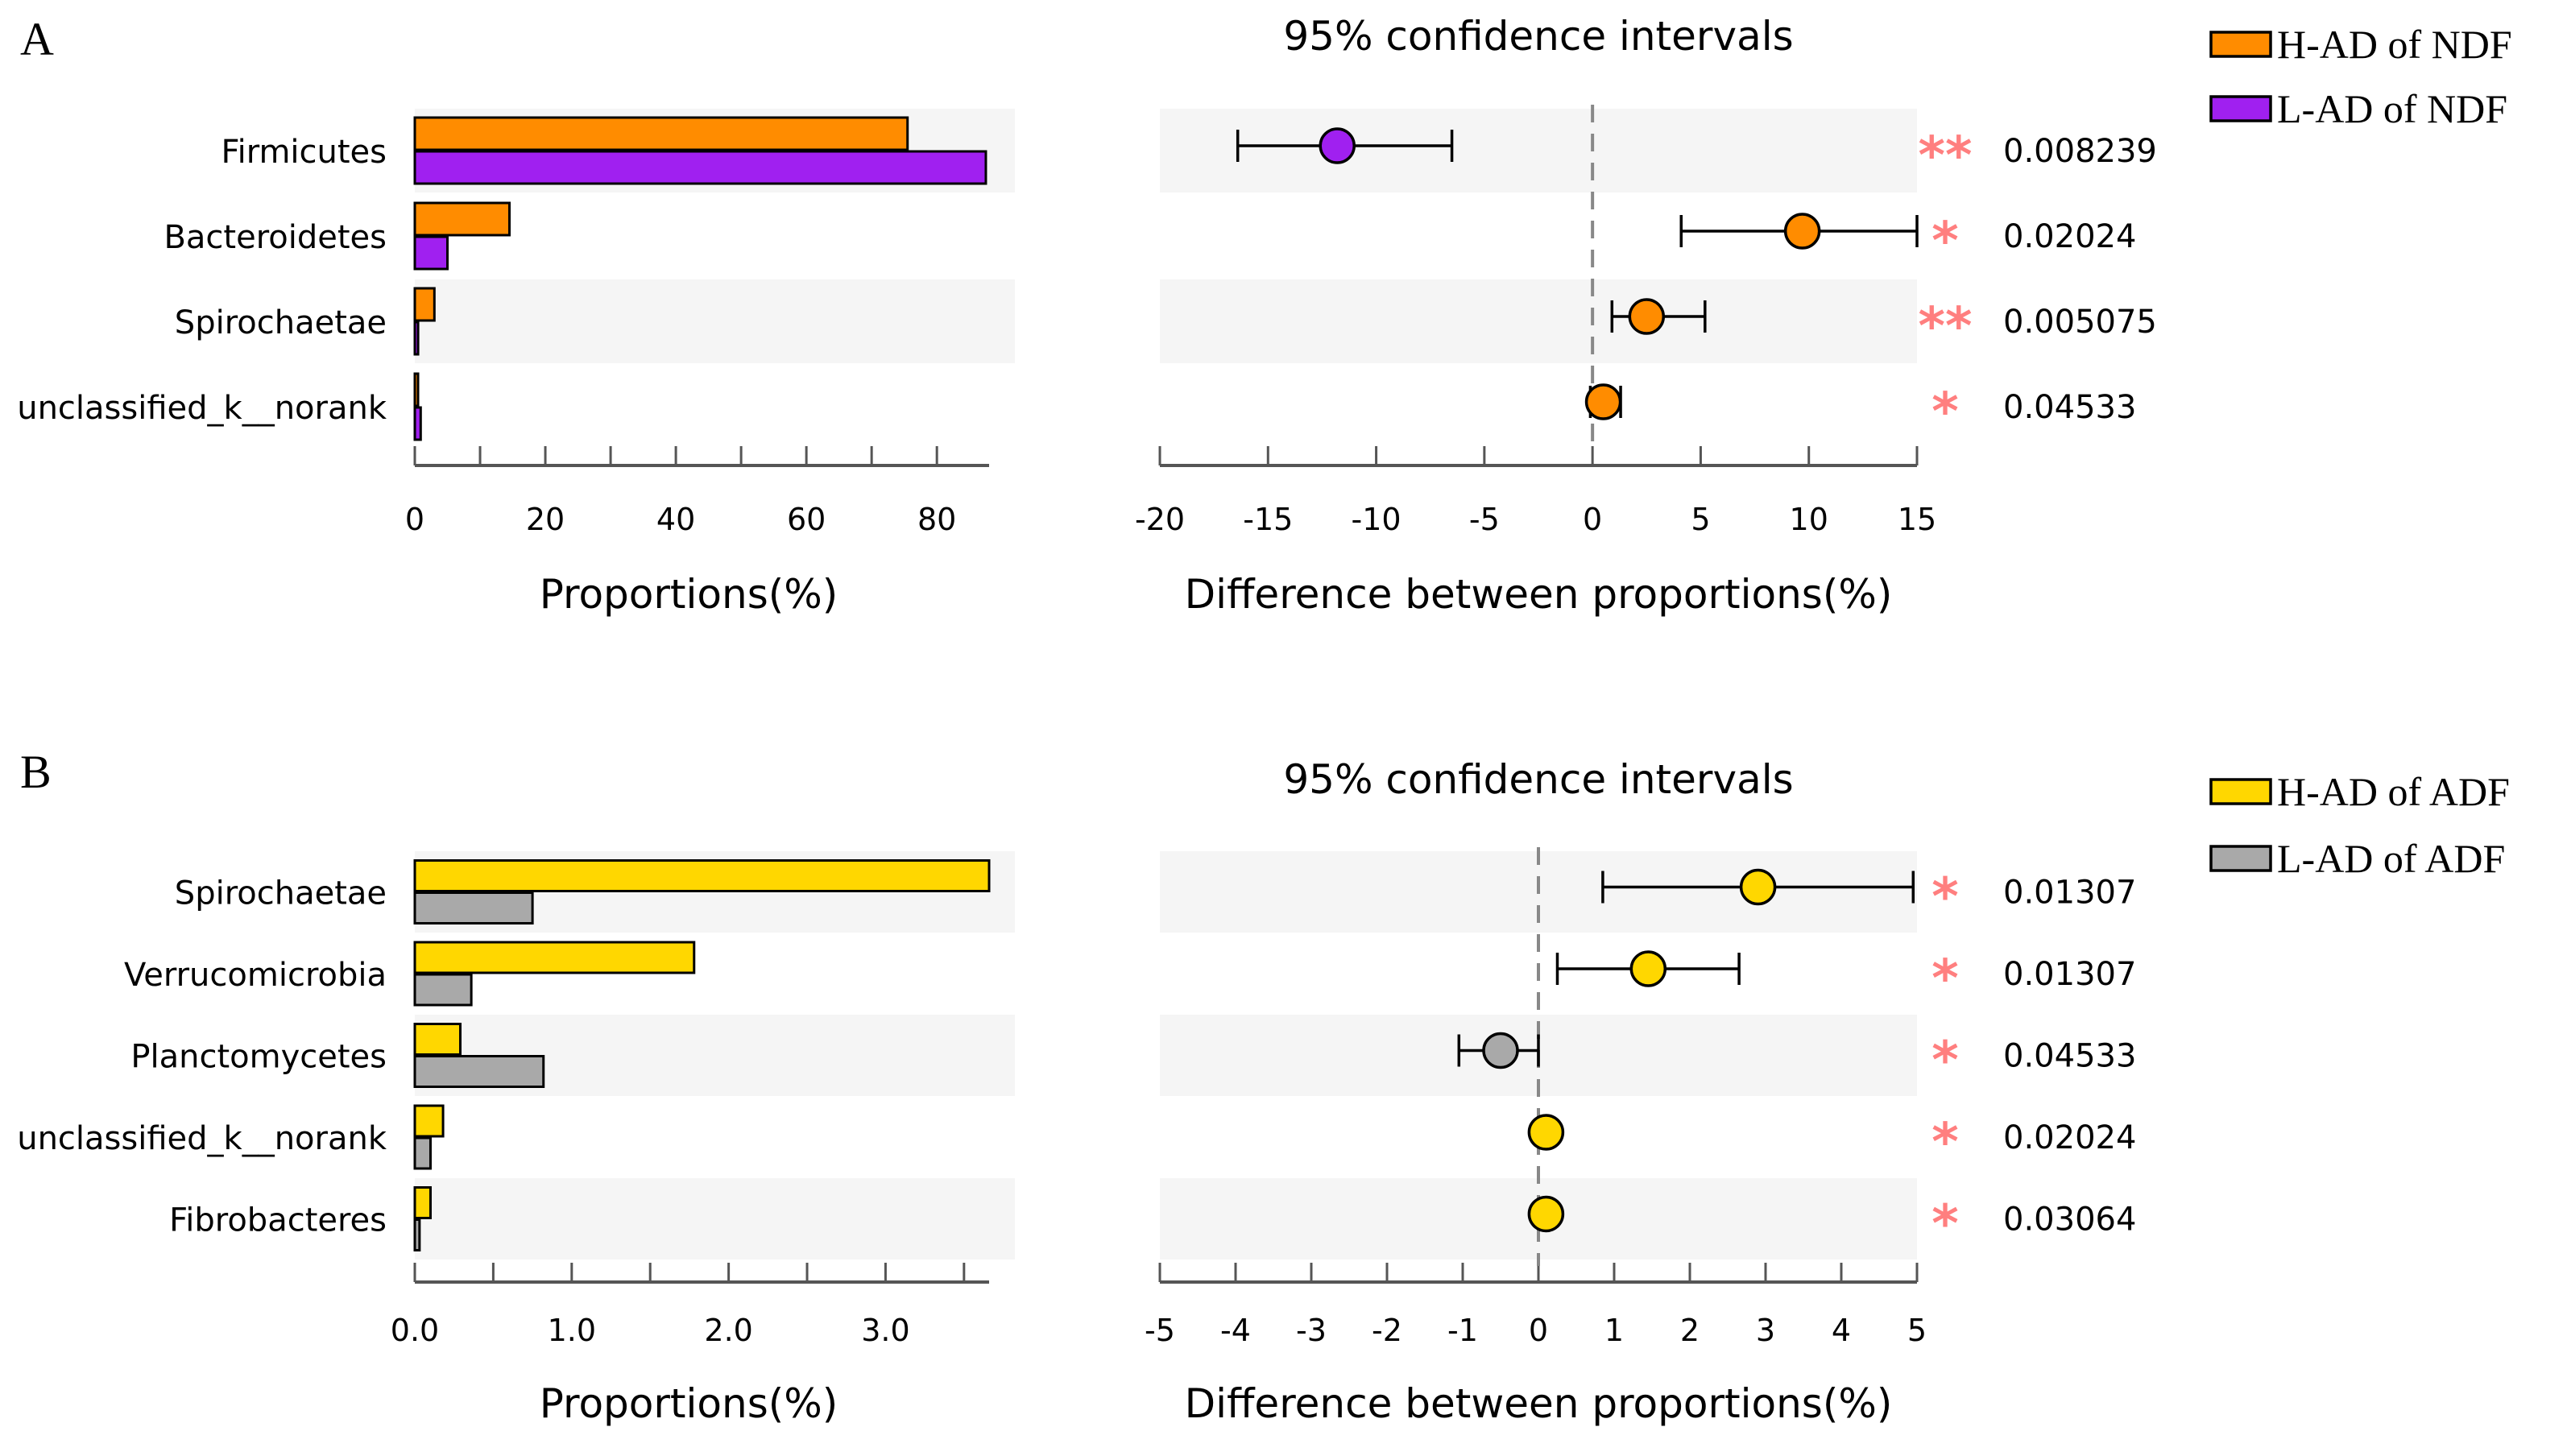 The width and height of the screenshot is (2567, 1456). I want to click on bar-x-tick-label: 2.0, so click(728, 1330).